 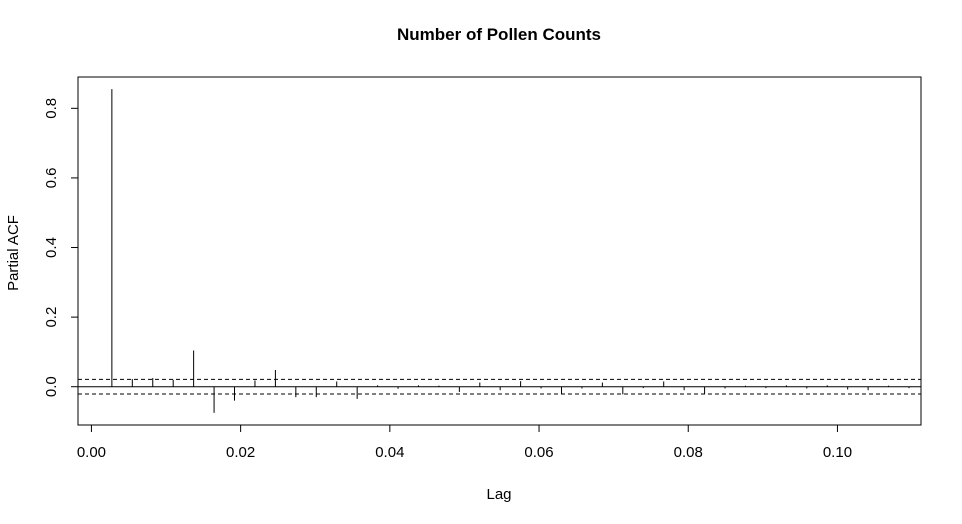 What do you see at coordinates (51, 177) in the screenshot?
I see `y-tick-label: 0.6` at bounding box center [51, 177].